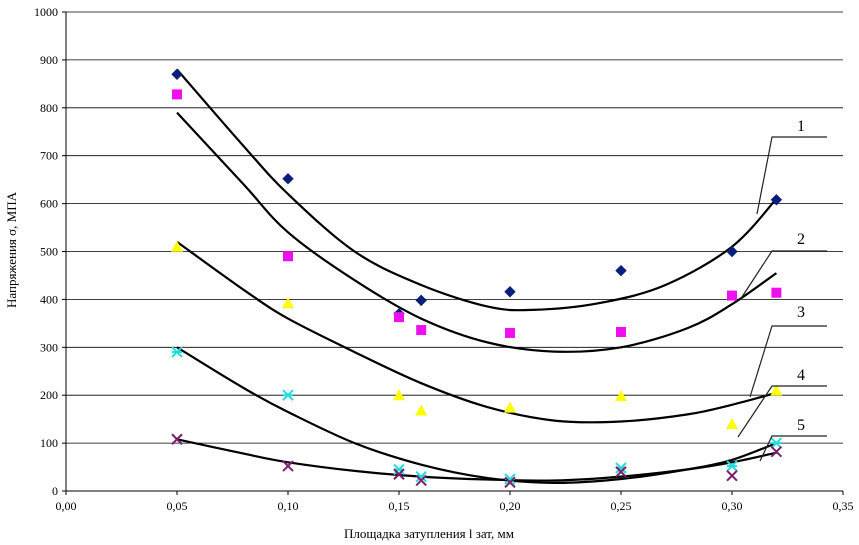  Describe the element at coordinates (843, 506) in the screenshot. I see `x-tick-label: 0,35` at that location.